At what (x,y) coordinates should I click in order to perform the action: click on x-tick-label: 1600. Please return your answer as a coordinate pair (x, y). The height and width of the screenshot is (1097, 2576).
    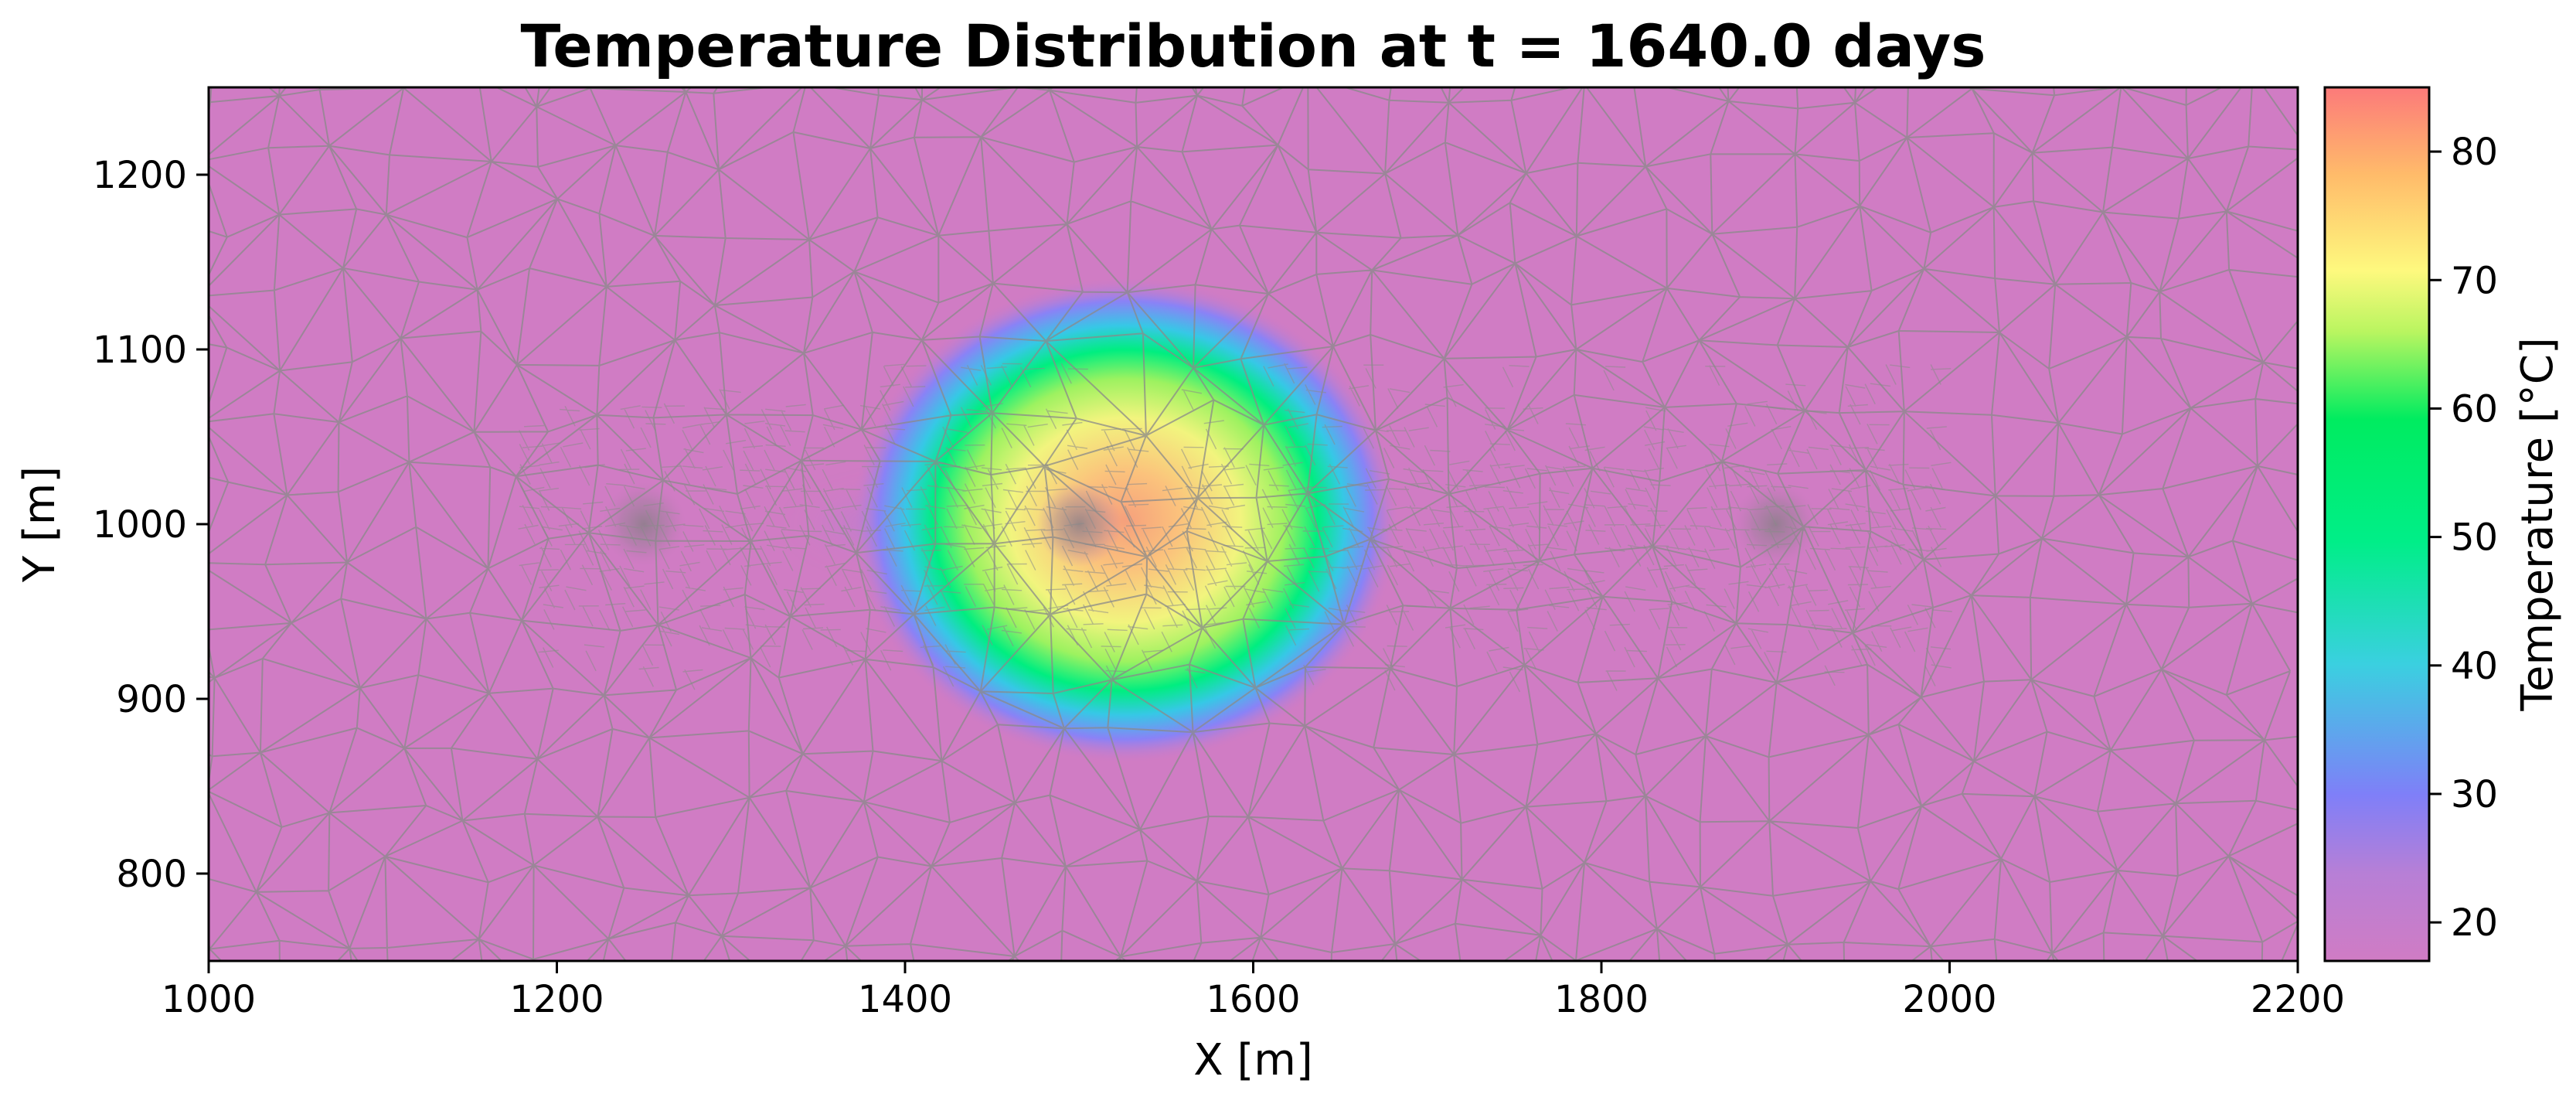
    Looking at the image, I should click on (1253, 999).